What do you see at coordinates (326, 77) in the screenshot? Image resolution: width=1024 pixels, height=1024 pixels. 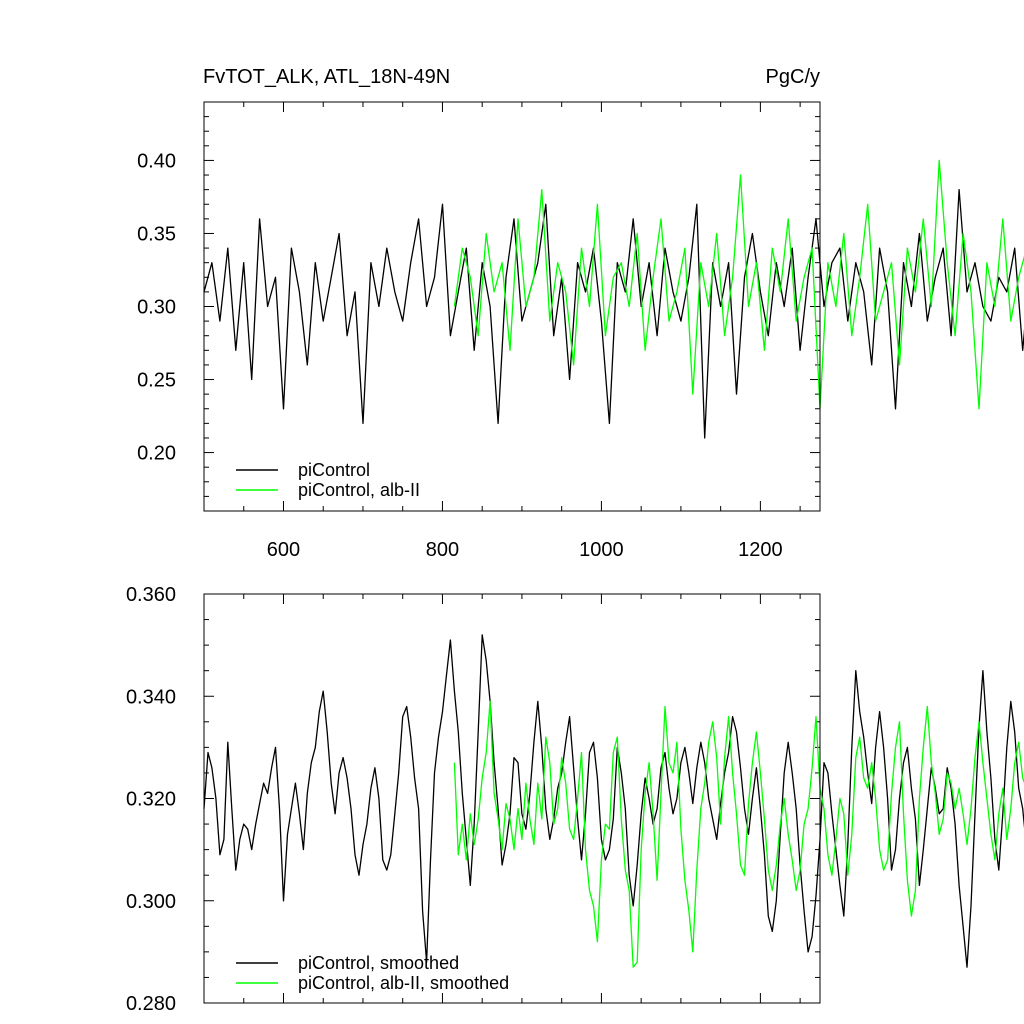 I see `top-panel-title: FvTOT_ALK, ATL_18N-49N` at bounding box center [326, 77].